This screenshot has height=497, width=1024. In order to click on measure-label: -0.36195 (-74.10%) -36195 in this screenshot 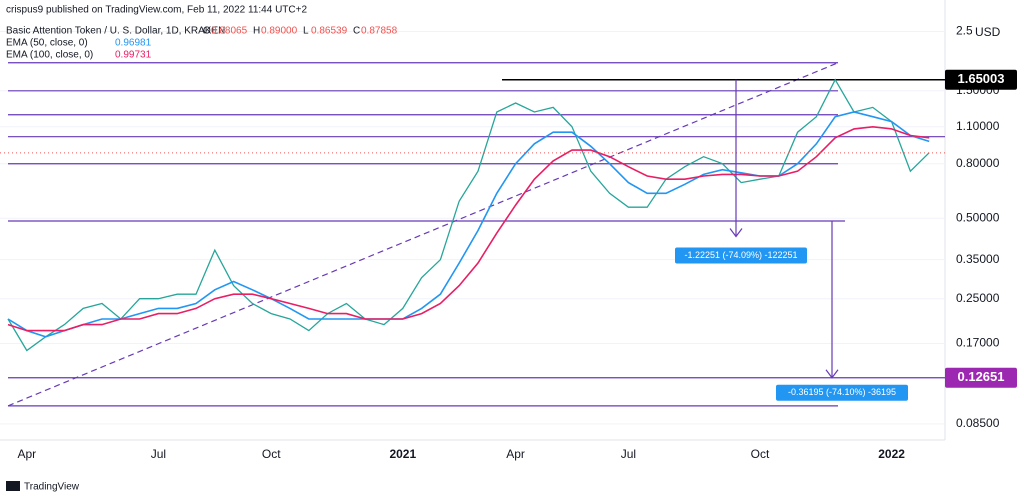, I will do `click(842, 392)`.